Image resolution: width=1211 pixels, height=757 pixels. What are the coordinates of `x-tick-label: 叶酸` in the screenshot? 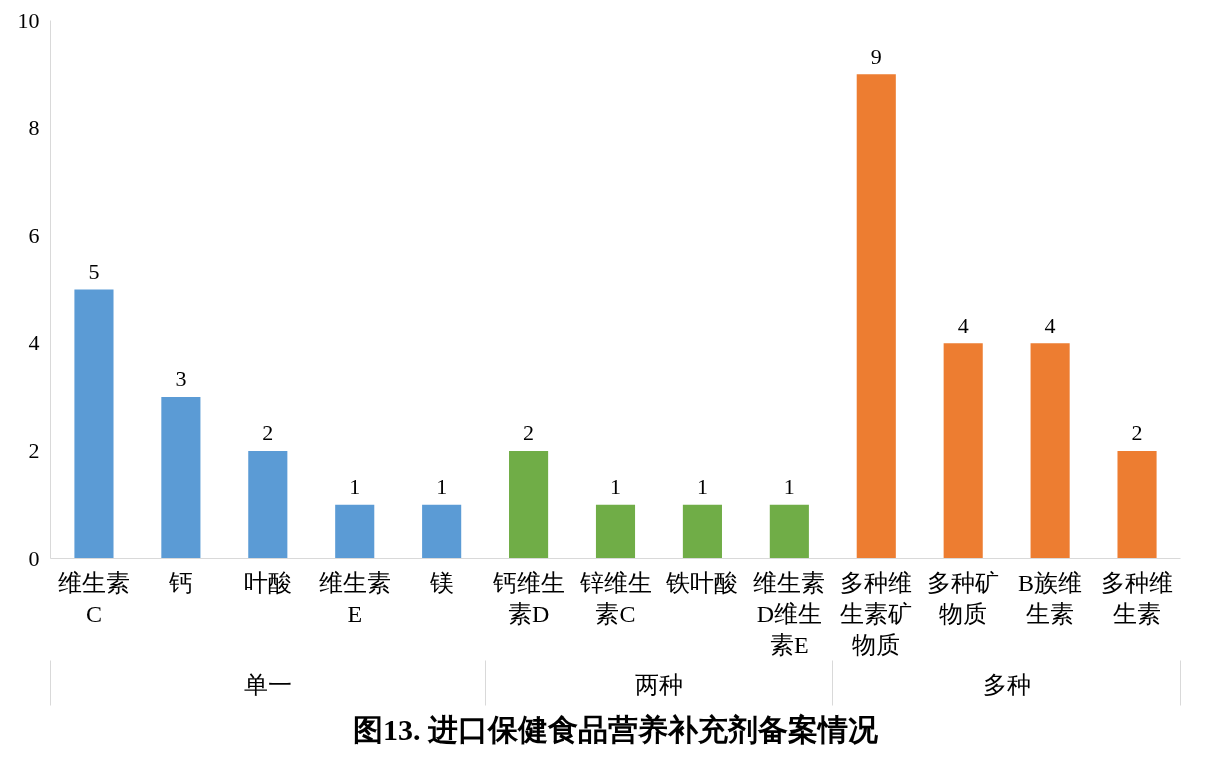 It's located at (267, 582).